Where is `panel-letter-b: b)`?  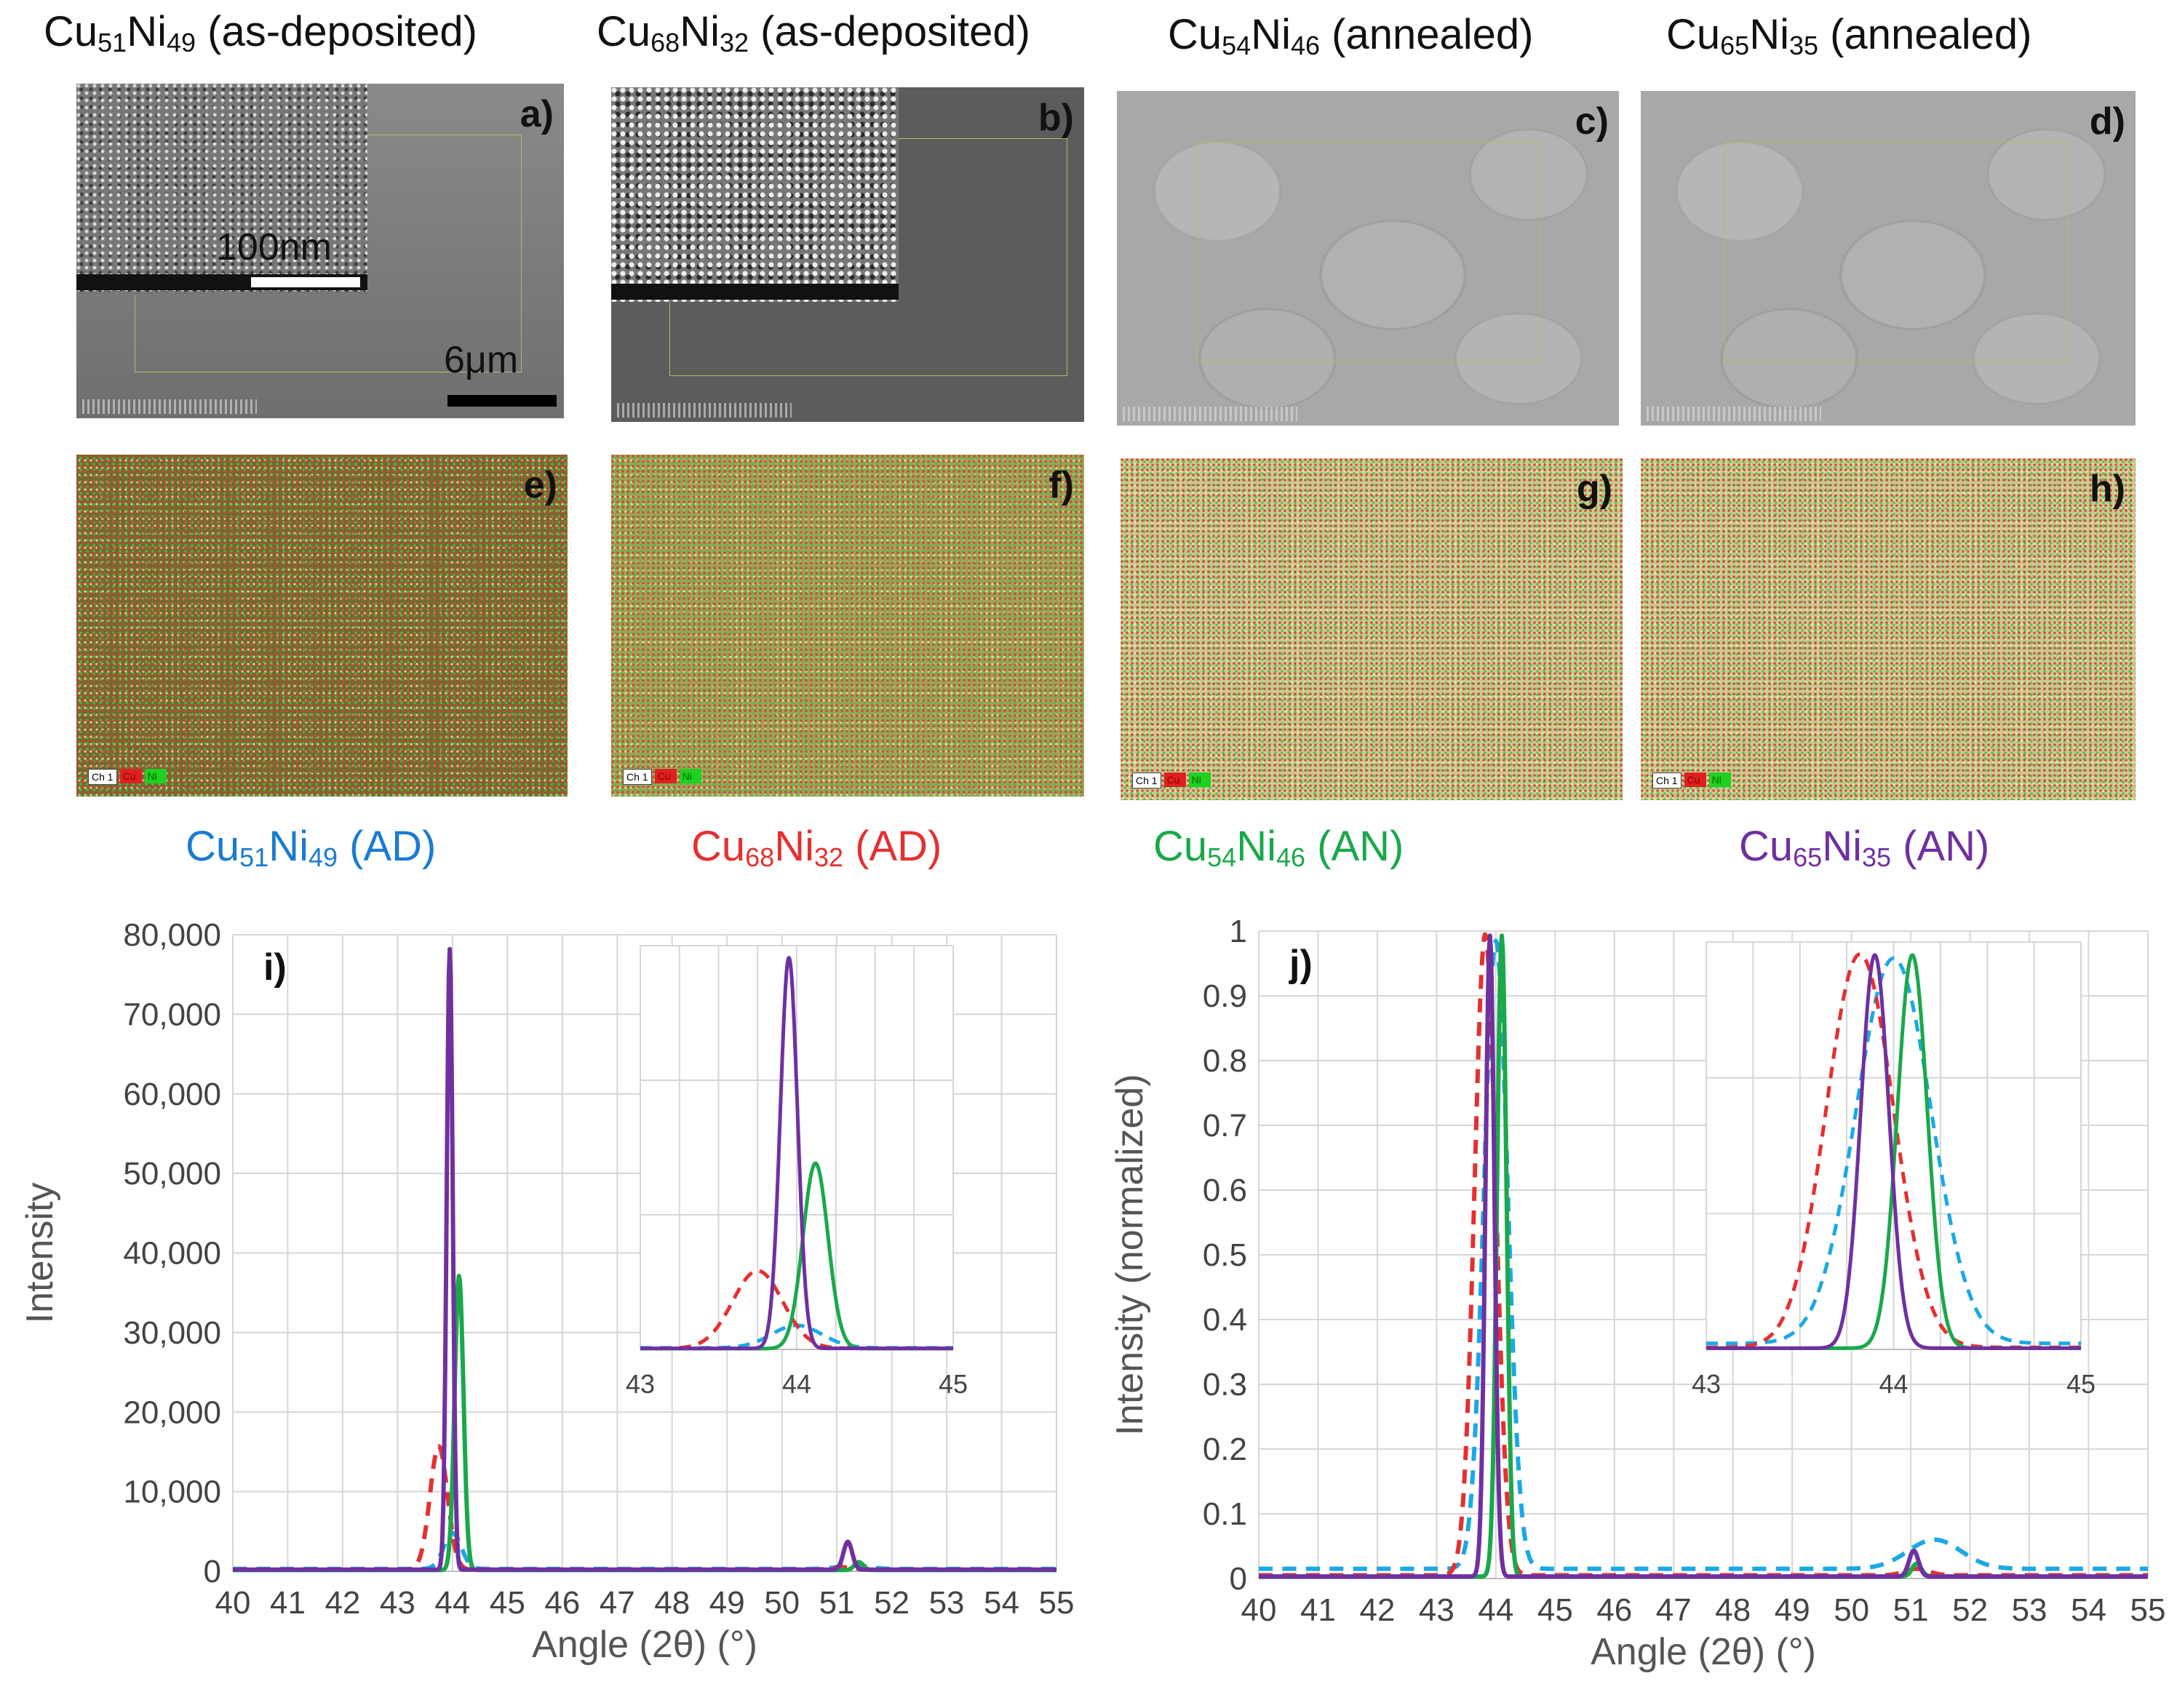
panel-letter-b: b) is located at coordinates (1056, 118).